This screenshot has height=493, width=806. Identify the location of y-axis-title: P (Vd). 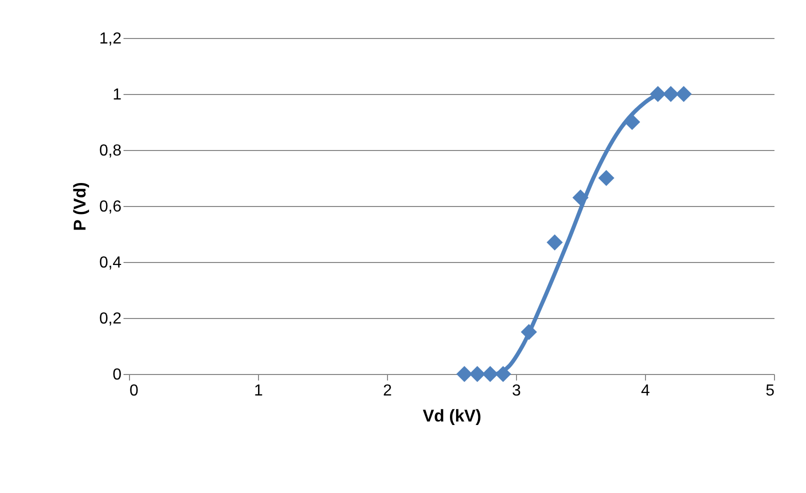
(80, 206).